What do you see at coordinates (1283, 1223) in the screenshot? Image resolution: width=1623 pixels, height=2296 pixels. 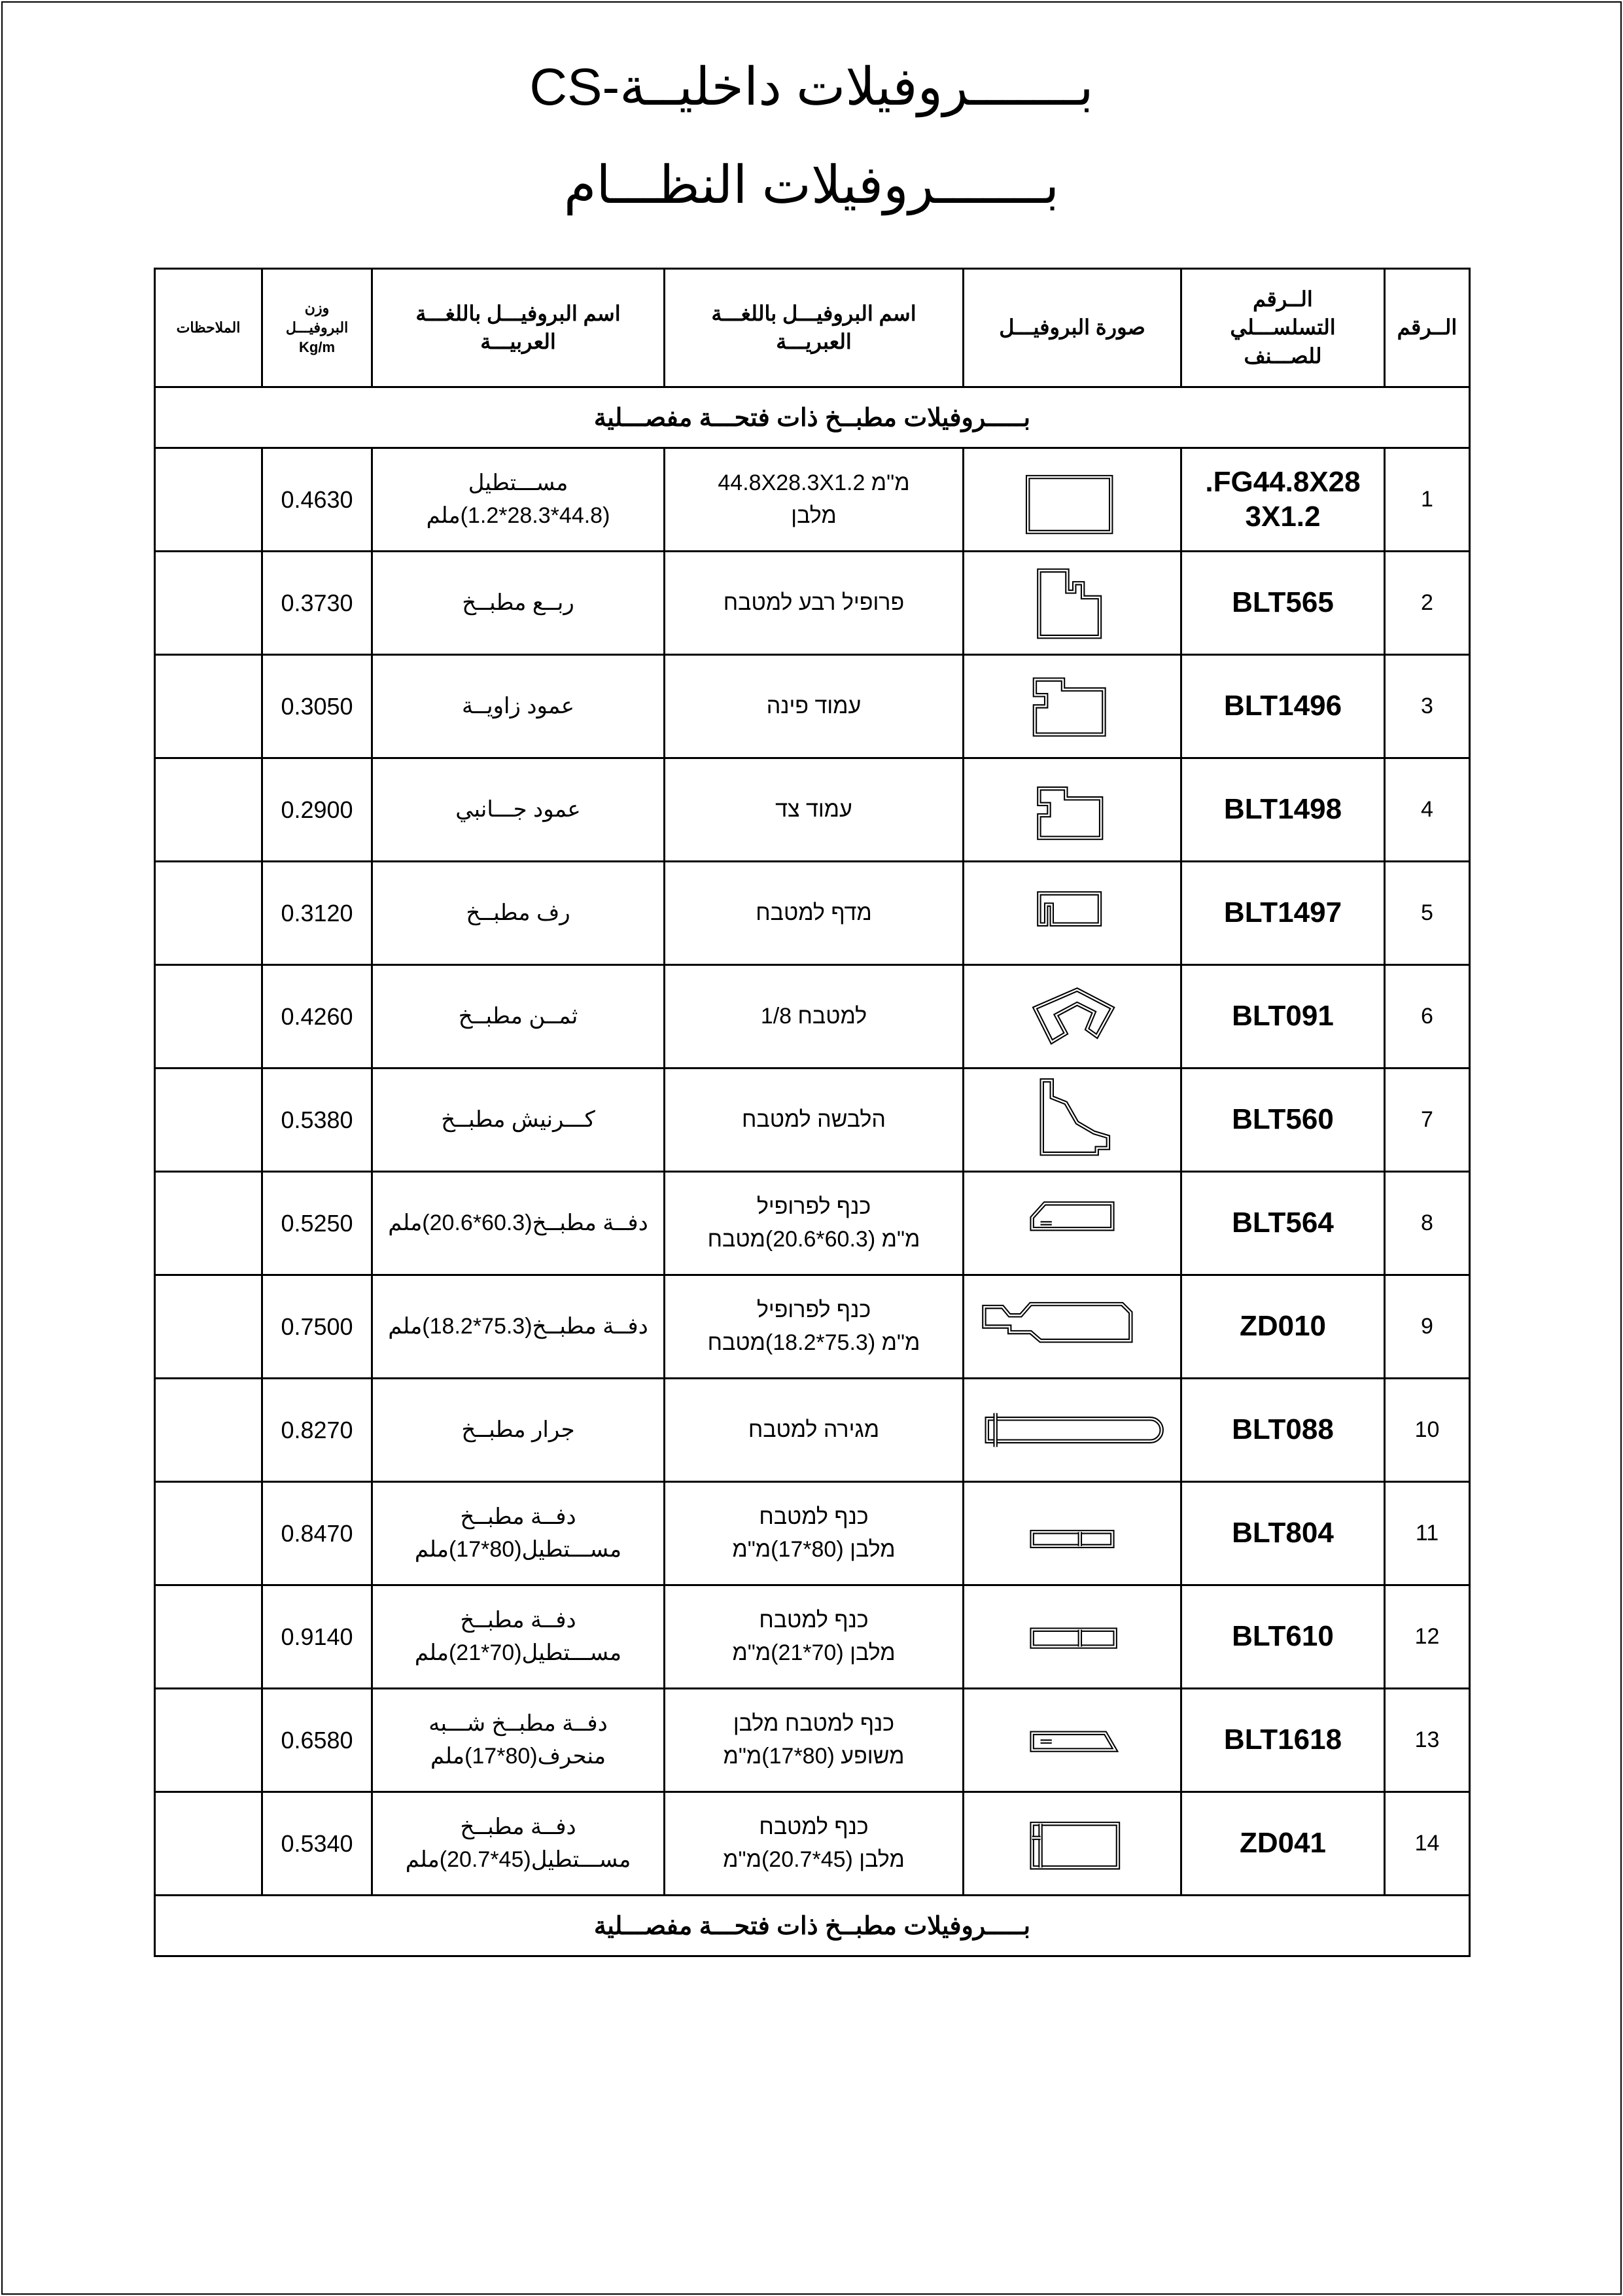 I see `profile-code: BLT564` at bounding box center [1283, 1223].